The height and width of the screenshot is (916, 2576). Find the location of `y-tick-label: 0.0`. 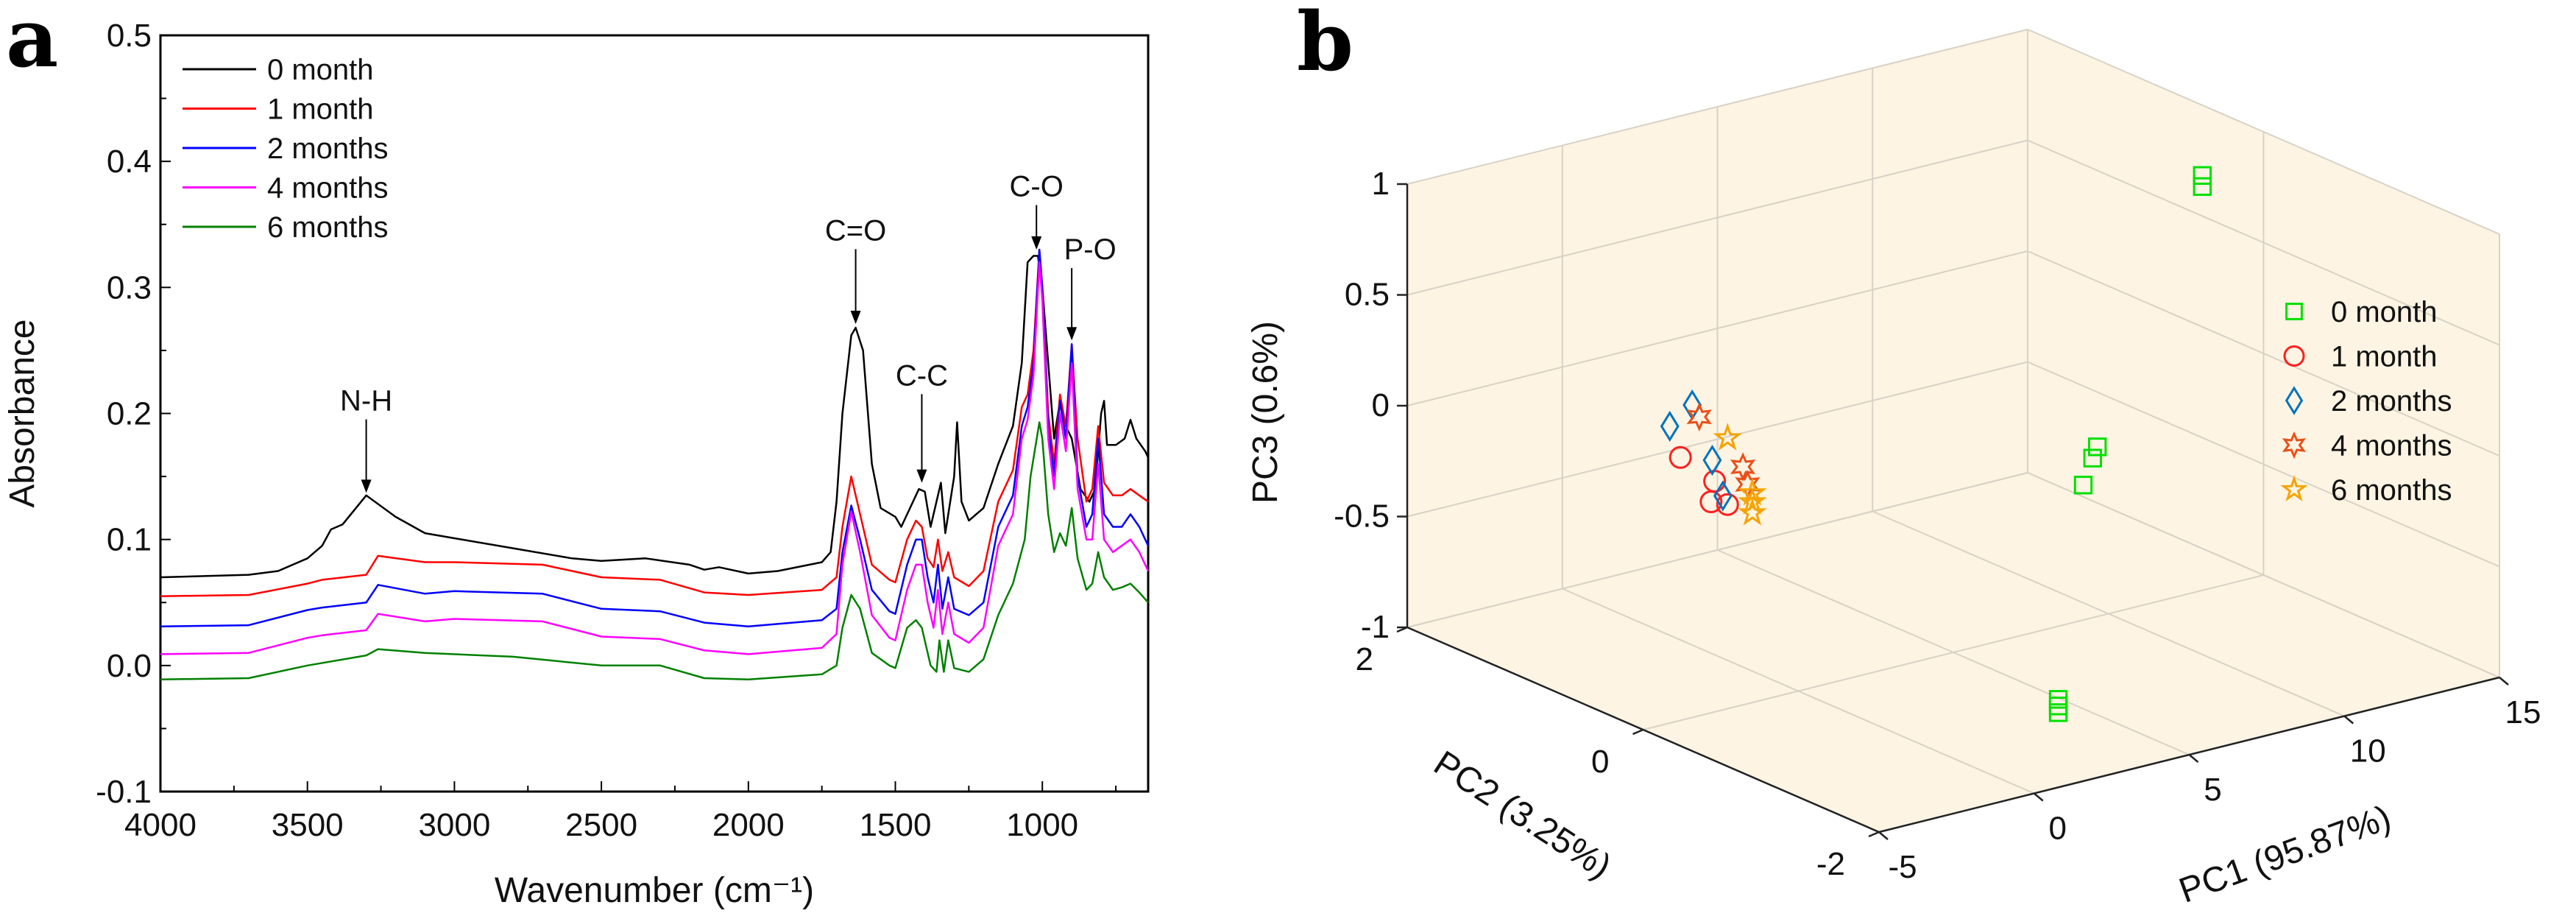

y-tick-label: 0.0 is located at coordinates (129, 666).